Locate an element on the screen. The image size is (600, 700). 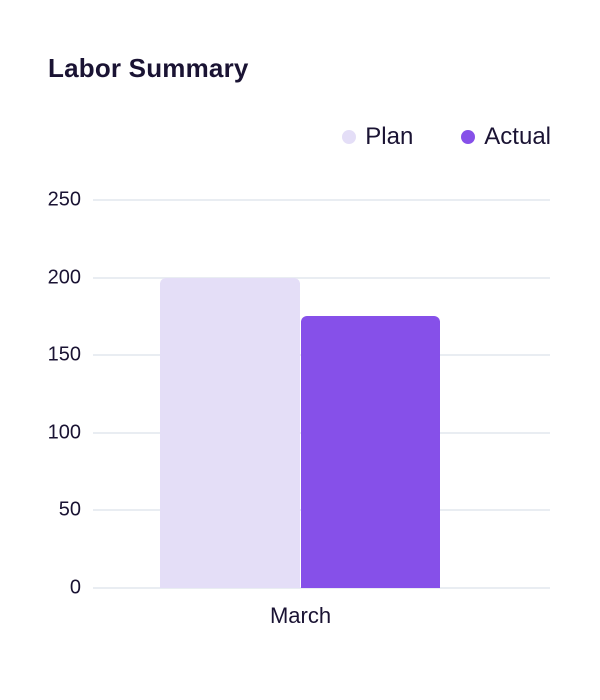
legend-item-plan: Plan is located at coordinates (377, 137).